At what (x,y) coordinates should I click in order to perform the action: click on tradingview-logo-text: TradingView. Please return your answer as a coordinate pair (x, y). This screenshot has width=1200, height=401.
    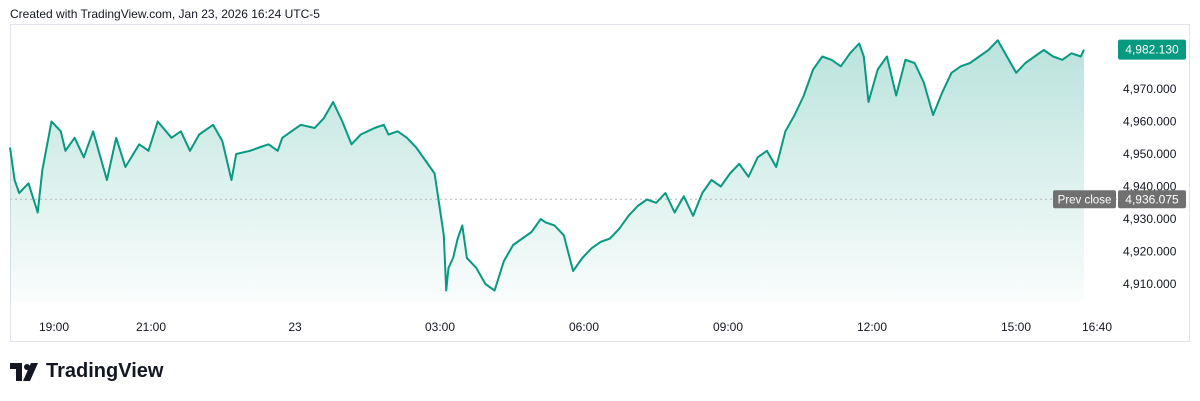
    Looking at the image, I should click on (105, 371).